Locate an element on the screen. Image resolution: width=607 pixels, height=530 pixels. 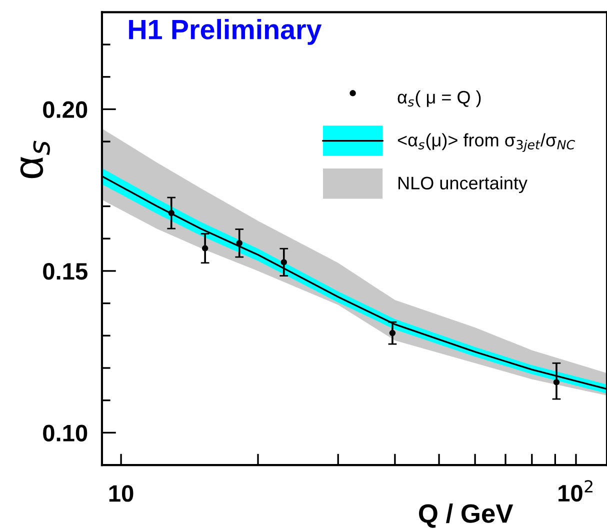
y-tick-label: 0.15 is located at coordinates (65, 271).